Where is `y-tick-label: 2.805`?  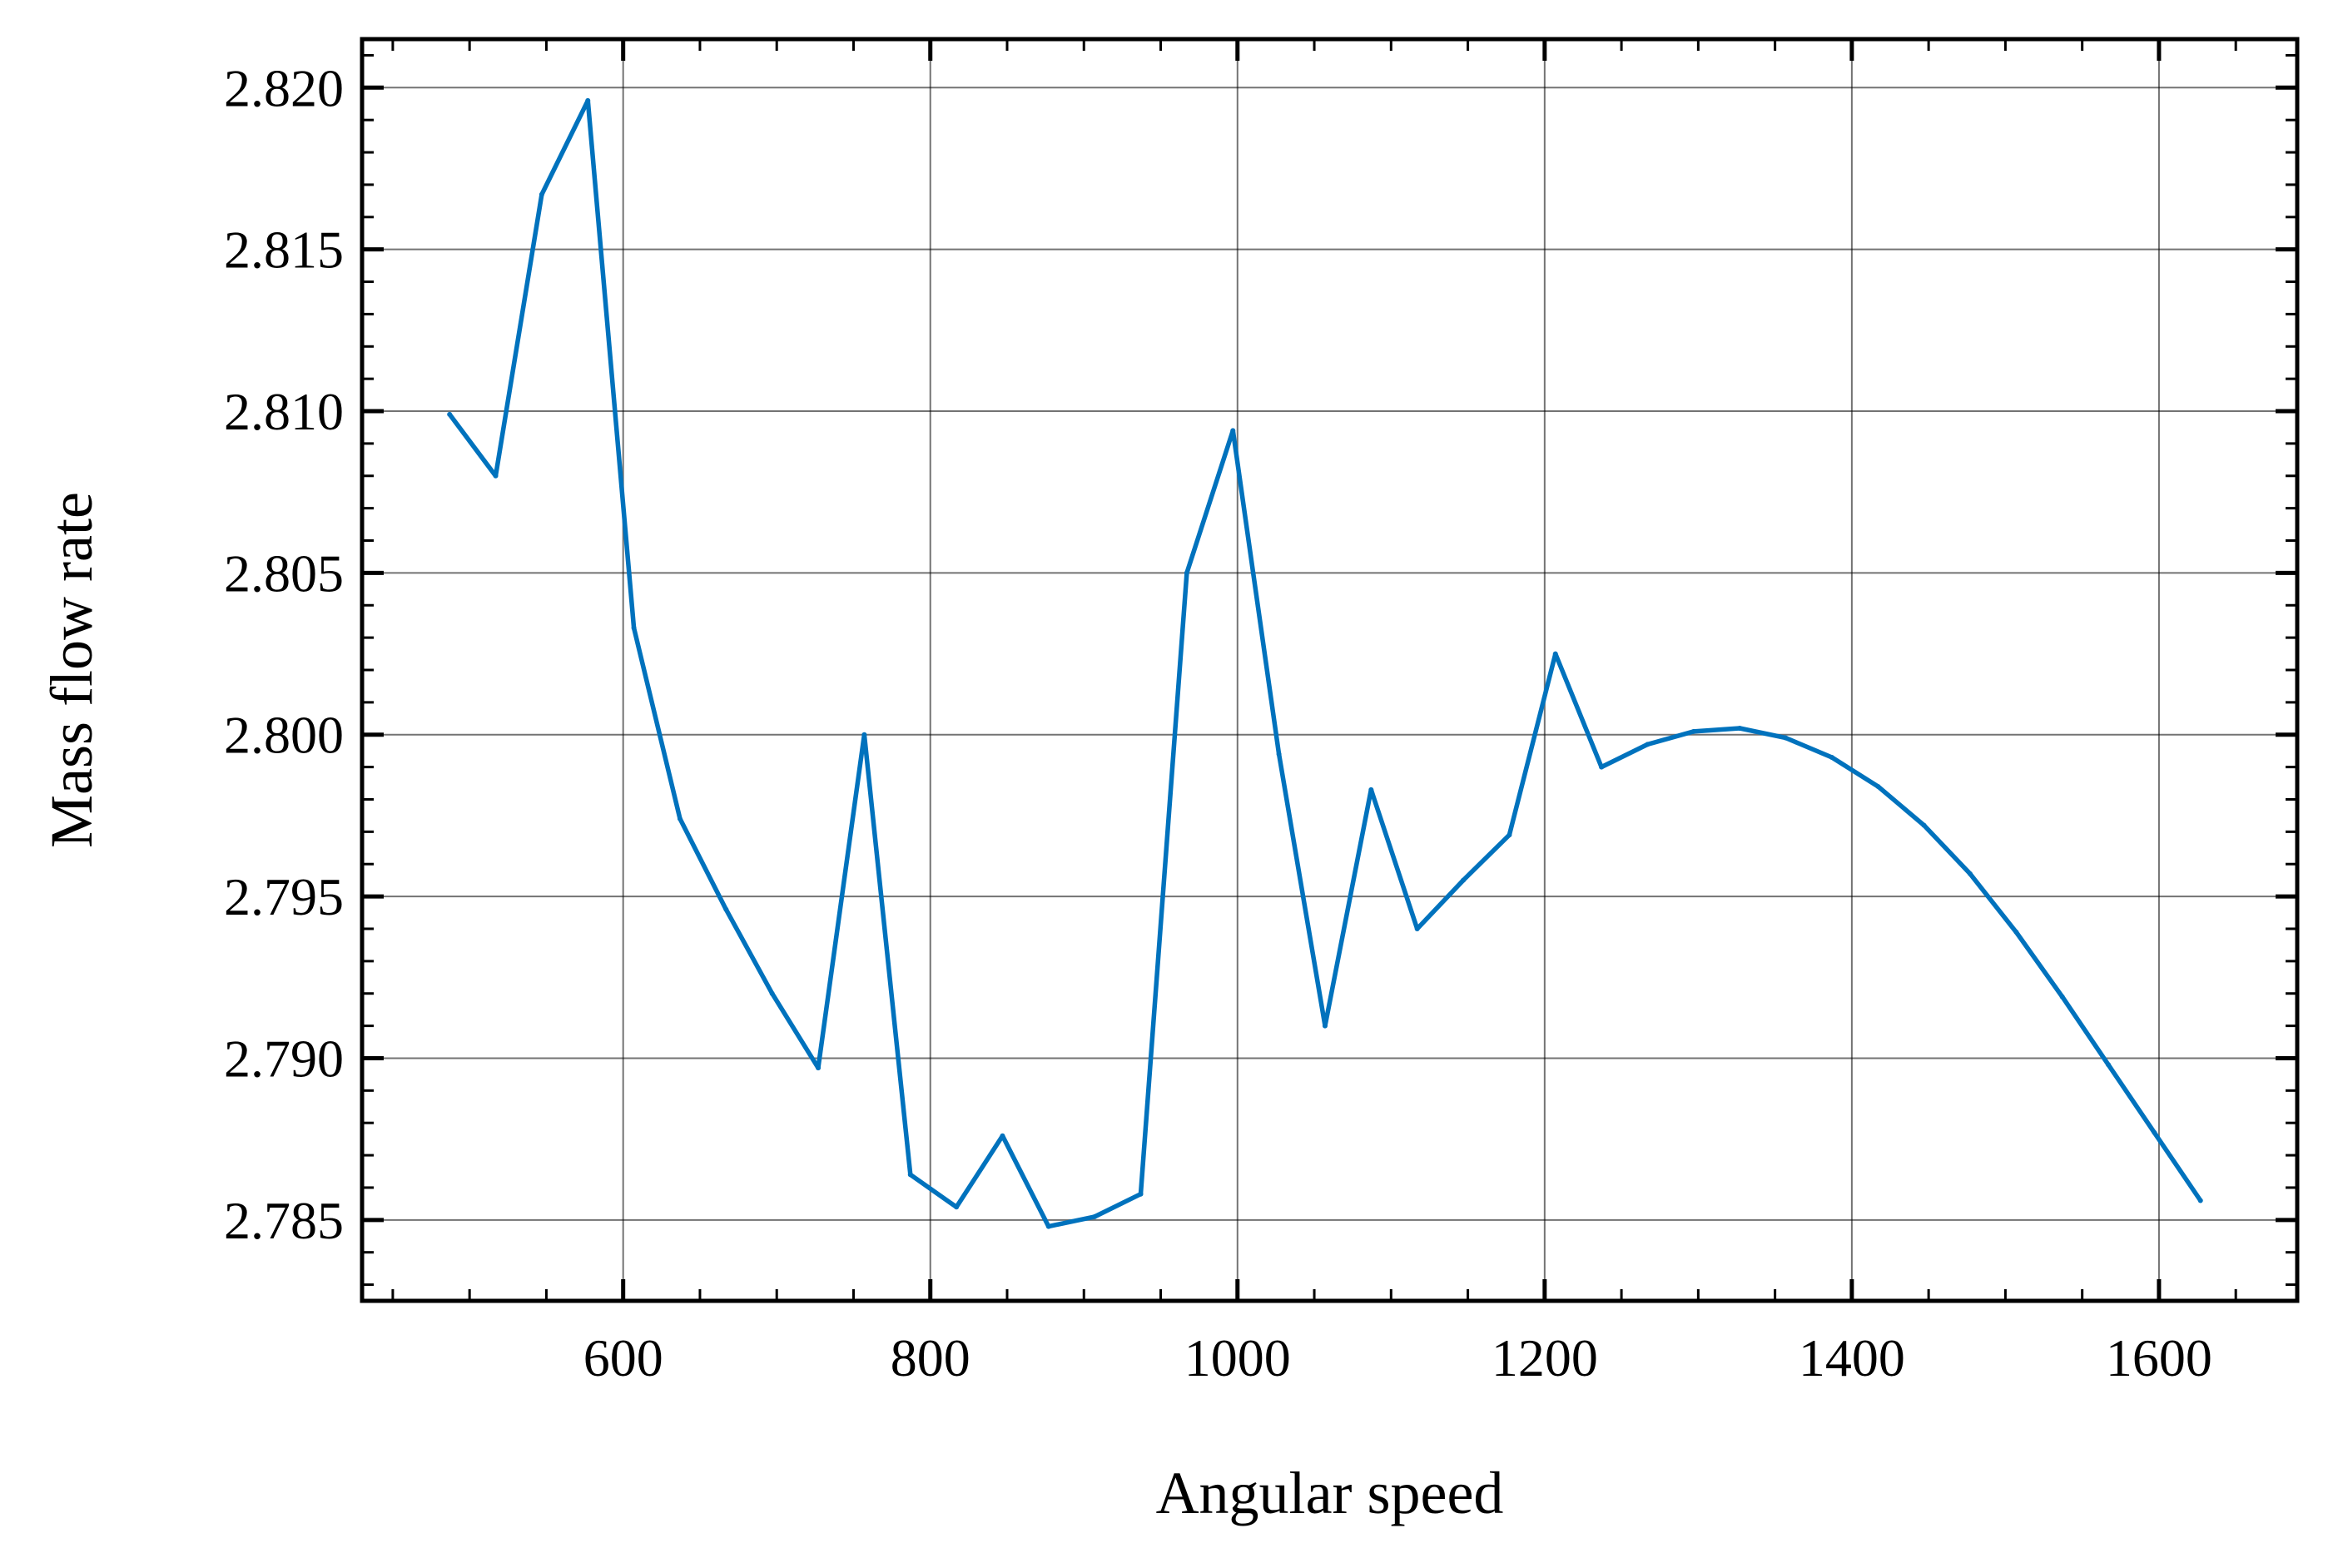 y-tick-label: 2.805 is located at coordinates (284, 573).